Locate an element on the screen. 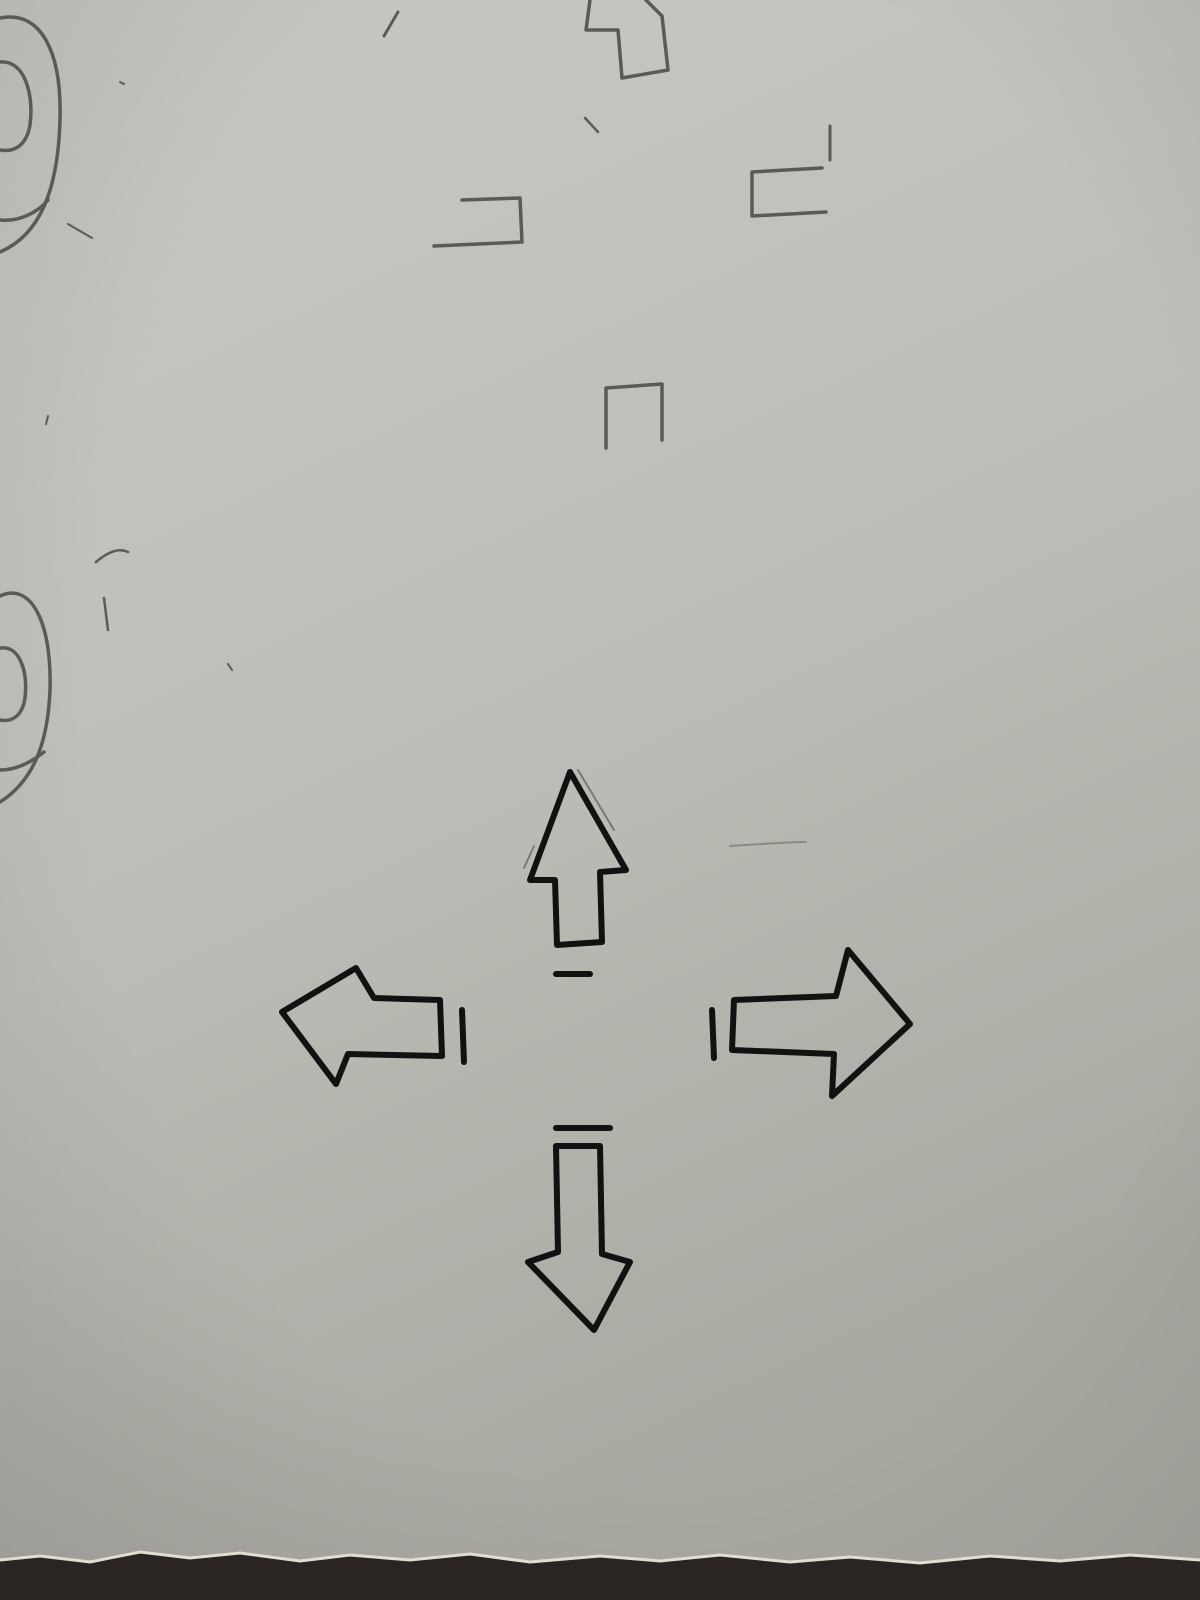  small-up-arrow-sketch is located at coordinates (627, 40).